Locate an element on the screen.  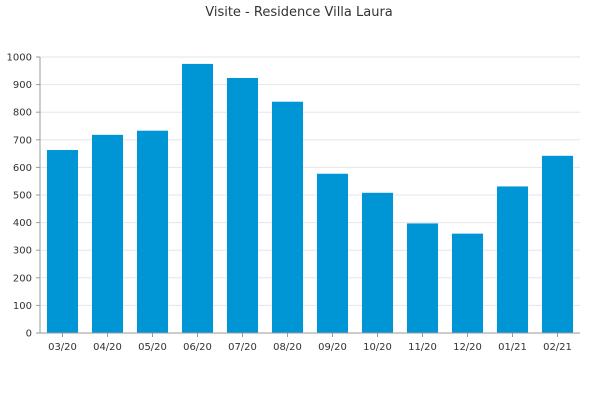
x-tick-label: 03/20 is located at coordinates (62, 347).